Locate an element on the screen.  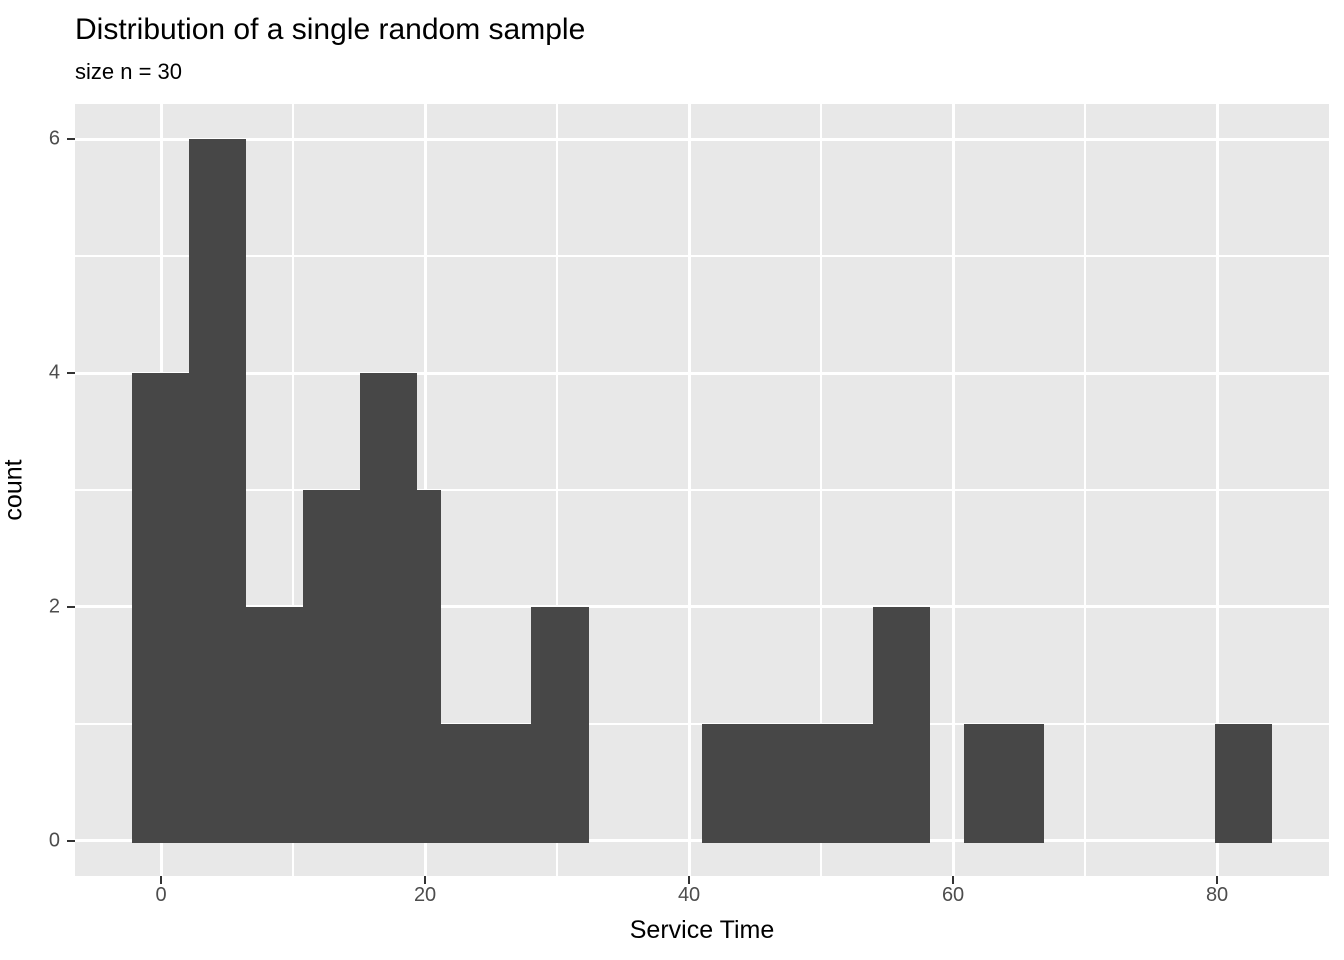
y-axis-tick-label: 4 is located at coordinates (54, 372).